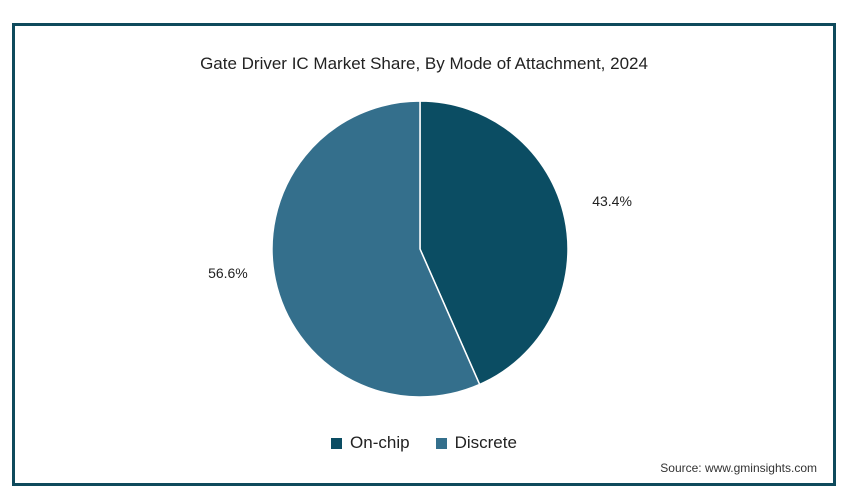 This screenshot has width=865, height=498. Describe the element at coordinates (376, 249) in the screenshot. I see `pie-slice-discrete` at that location.